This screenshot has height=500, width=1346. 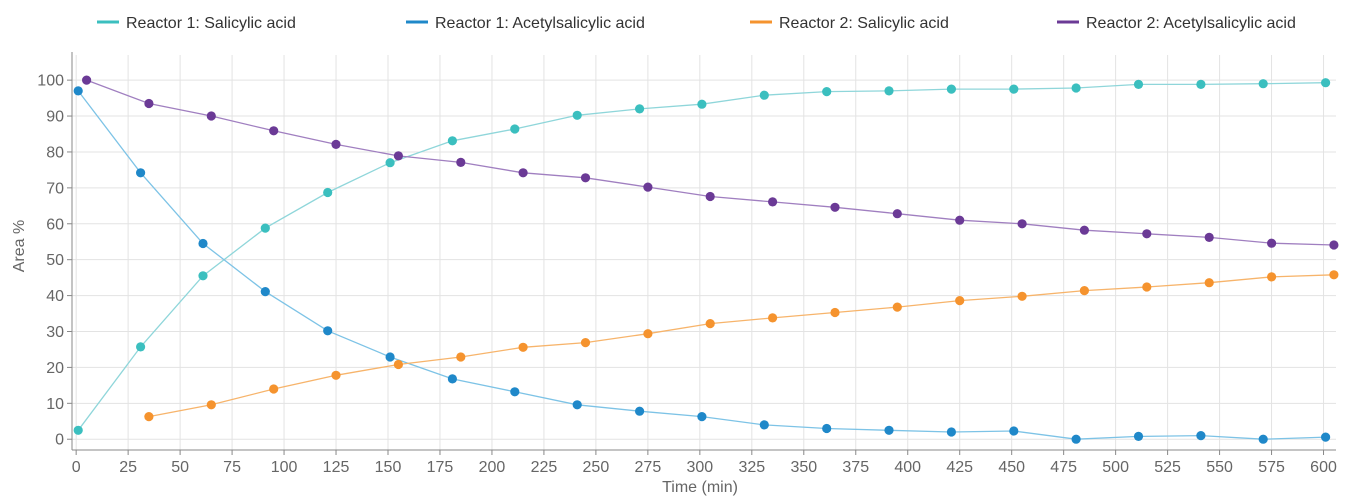 I want to click on legend-label: Reactor 2: Salicylic acid, so click(x=864, y=23).